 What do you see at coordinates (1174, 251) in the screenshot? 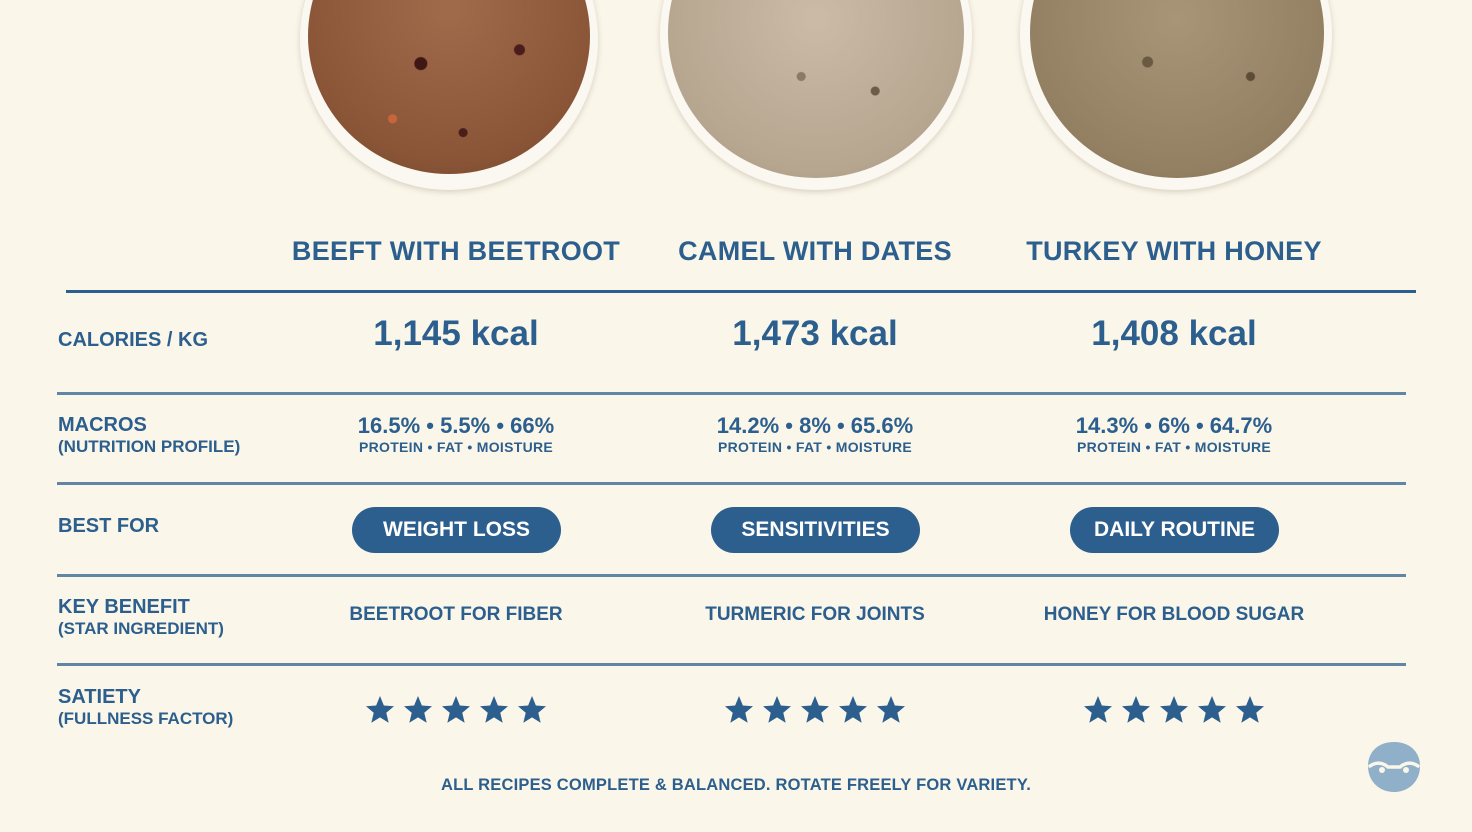
I see `recipe-title-turkey: TURKEY WITH HONEY` at bounding box center [1174, 251].